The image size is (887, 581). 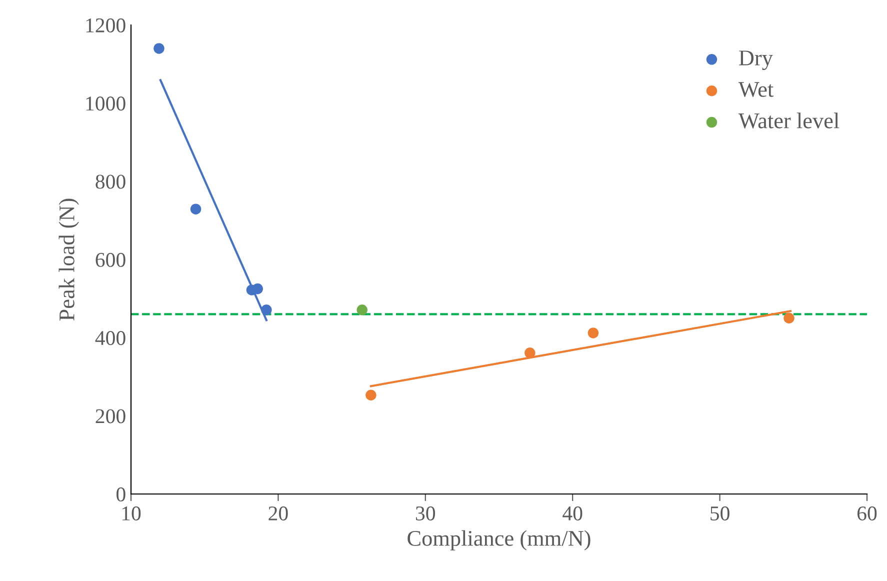 What do you see at coordinates (68, 259) in the screenshot?
I see `y-axis-title: Peak load (N)` at bounding box center [68, 259].